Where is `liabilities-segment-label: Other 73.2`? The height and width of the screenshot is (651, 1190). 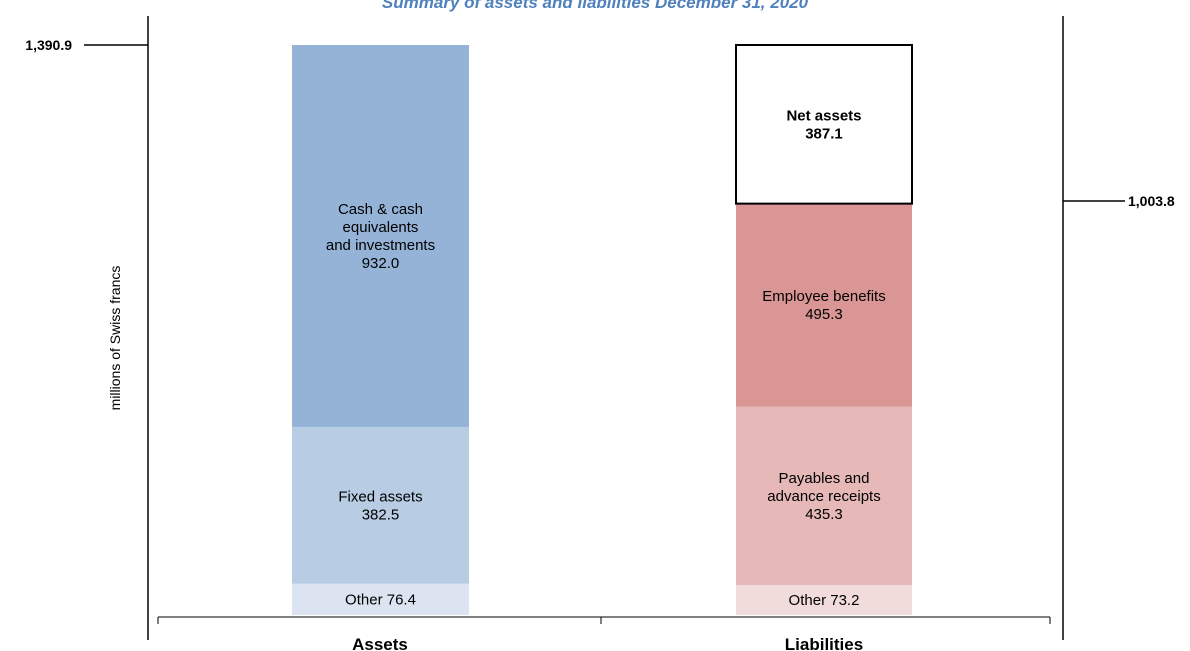 liabilities-segment-label: Other 73.2 is located at coordinates (824, 600).